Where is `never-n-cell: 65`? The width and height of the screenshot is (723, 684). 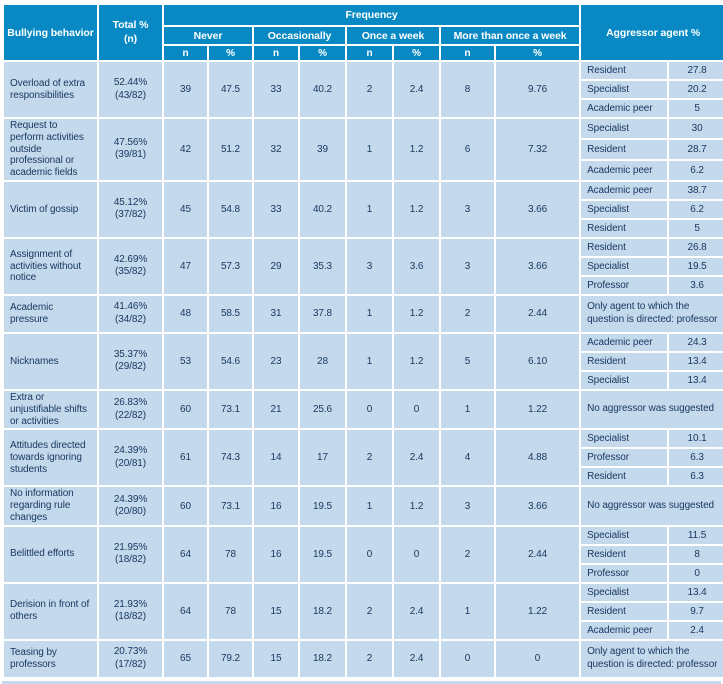
never-n-cell: 65 is located at coordinates (185, 658).